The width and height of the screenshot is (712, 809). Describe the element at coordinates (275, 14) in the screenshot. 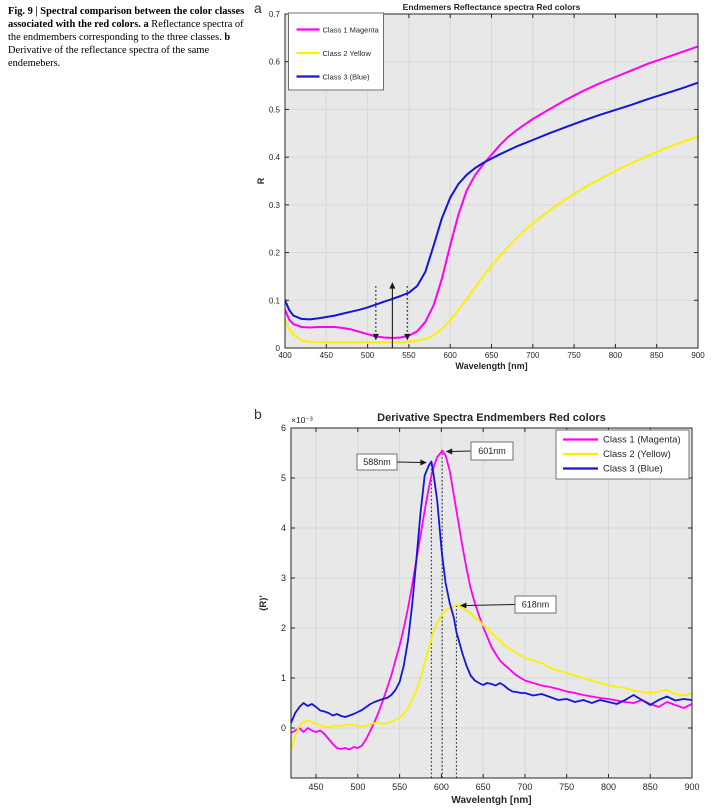

I see `y-tick-label: 0.7` at that location.